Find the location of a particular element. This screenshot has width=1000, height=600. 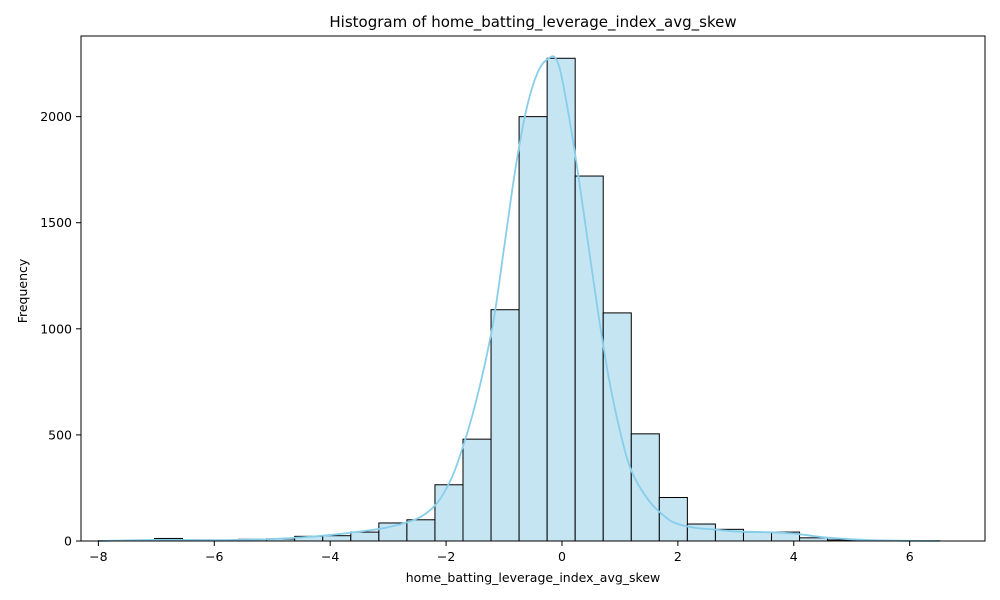

y-tick-label: 0 is located at coordinates (68, 541).